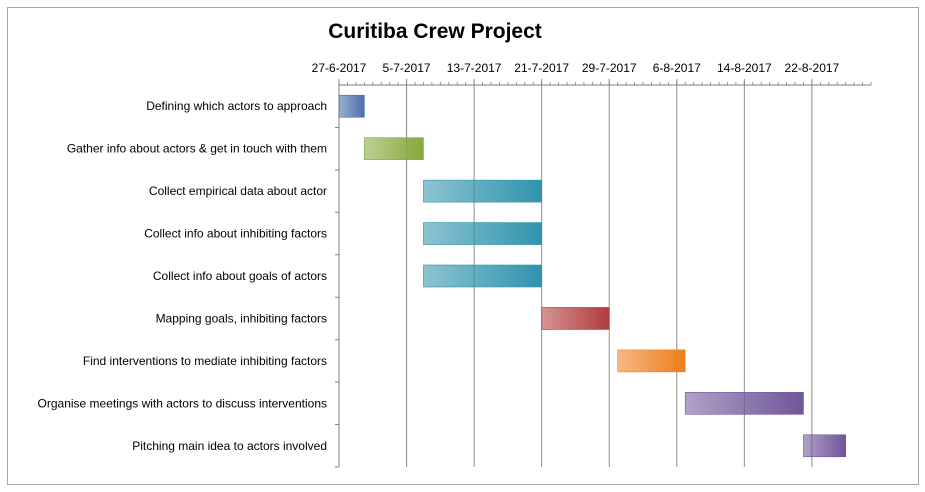  I want to click on task-label: Defining which actors to approach, so click(236, 106).